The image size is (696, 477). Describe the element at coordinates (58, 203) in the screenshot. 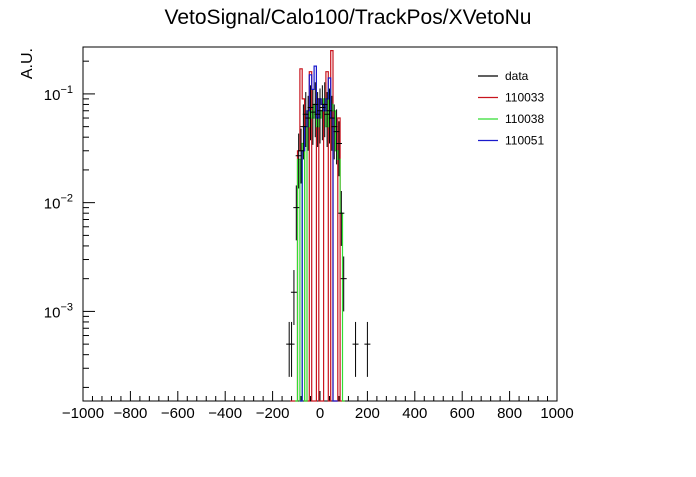

I see `y-tick-label: 10⁻²` at that location.